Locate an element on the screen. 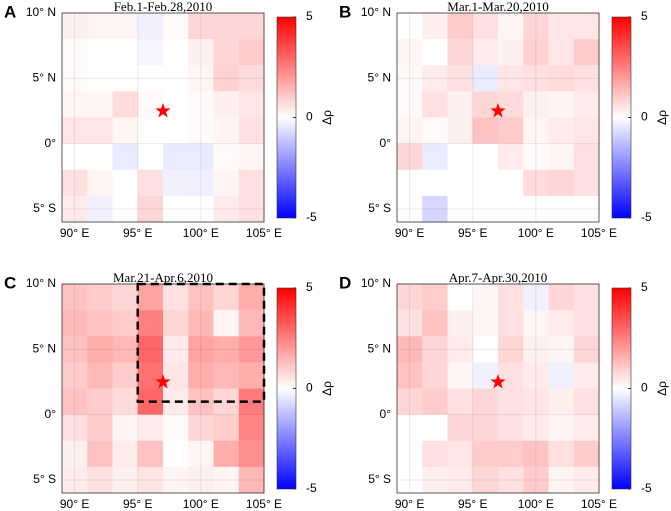 Image resolution: width=671 pixels, height=511 pixels. x-tick-label: 95° E is located at coordinates (472, 233).